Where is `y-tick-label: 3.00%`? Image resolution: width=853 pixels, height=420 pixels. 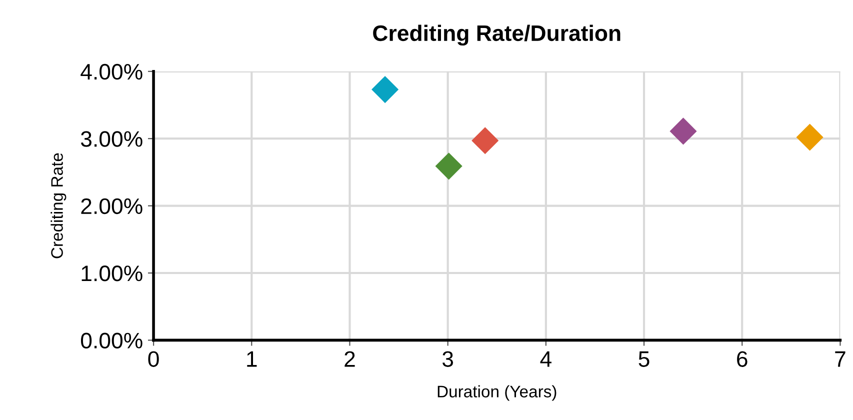 y-tick-label: 3.00% is located at coordinates (111, 139).